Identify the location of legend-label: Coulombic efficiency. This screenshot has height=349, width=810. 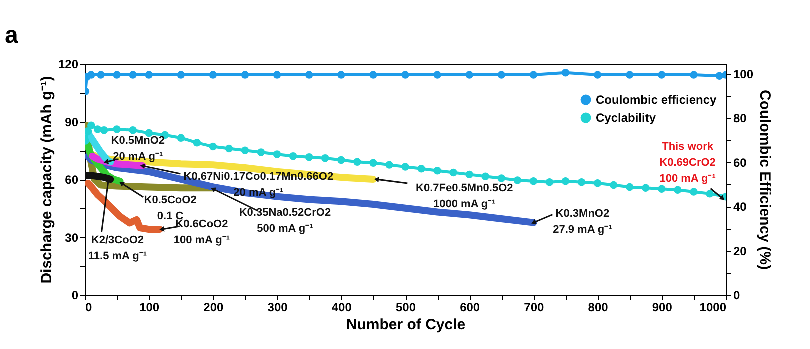
(657, 100).